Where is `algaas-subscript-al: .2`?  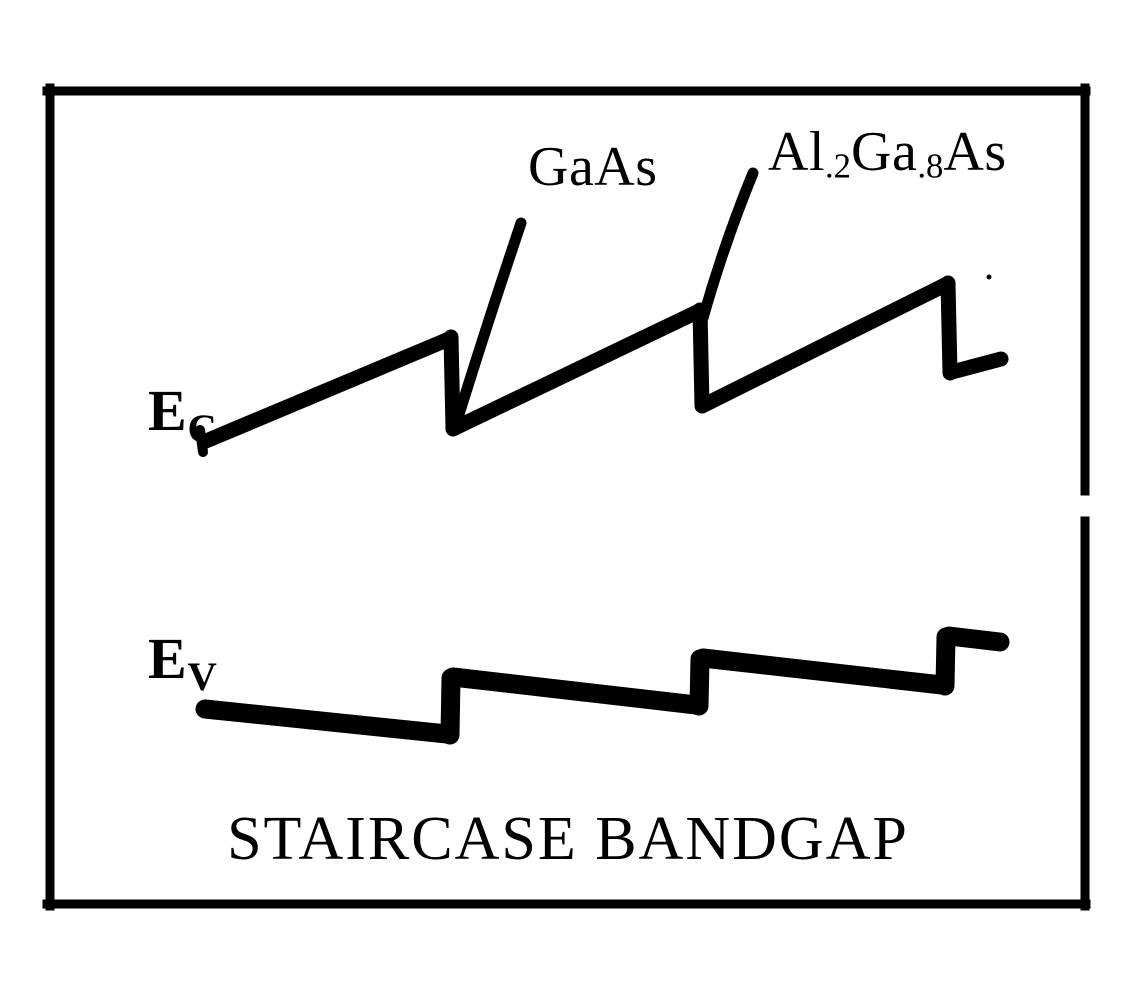
algaas-subscript-al: .2 is located at coordinates (838, 166).